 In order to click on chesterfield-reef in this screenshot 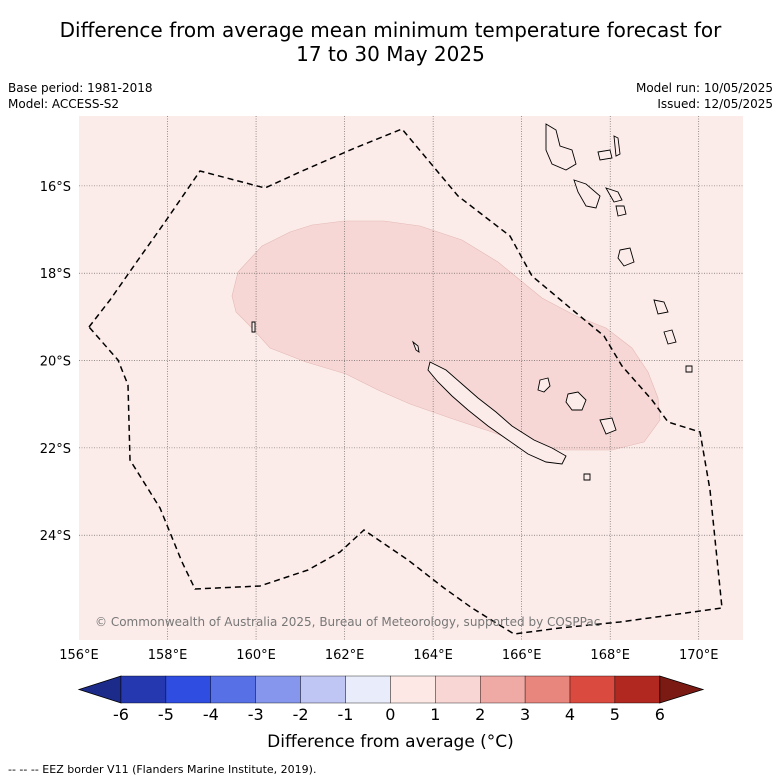, I will do `click(253, 327)`.